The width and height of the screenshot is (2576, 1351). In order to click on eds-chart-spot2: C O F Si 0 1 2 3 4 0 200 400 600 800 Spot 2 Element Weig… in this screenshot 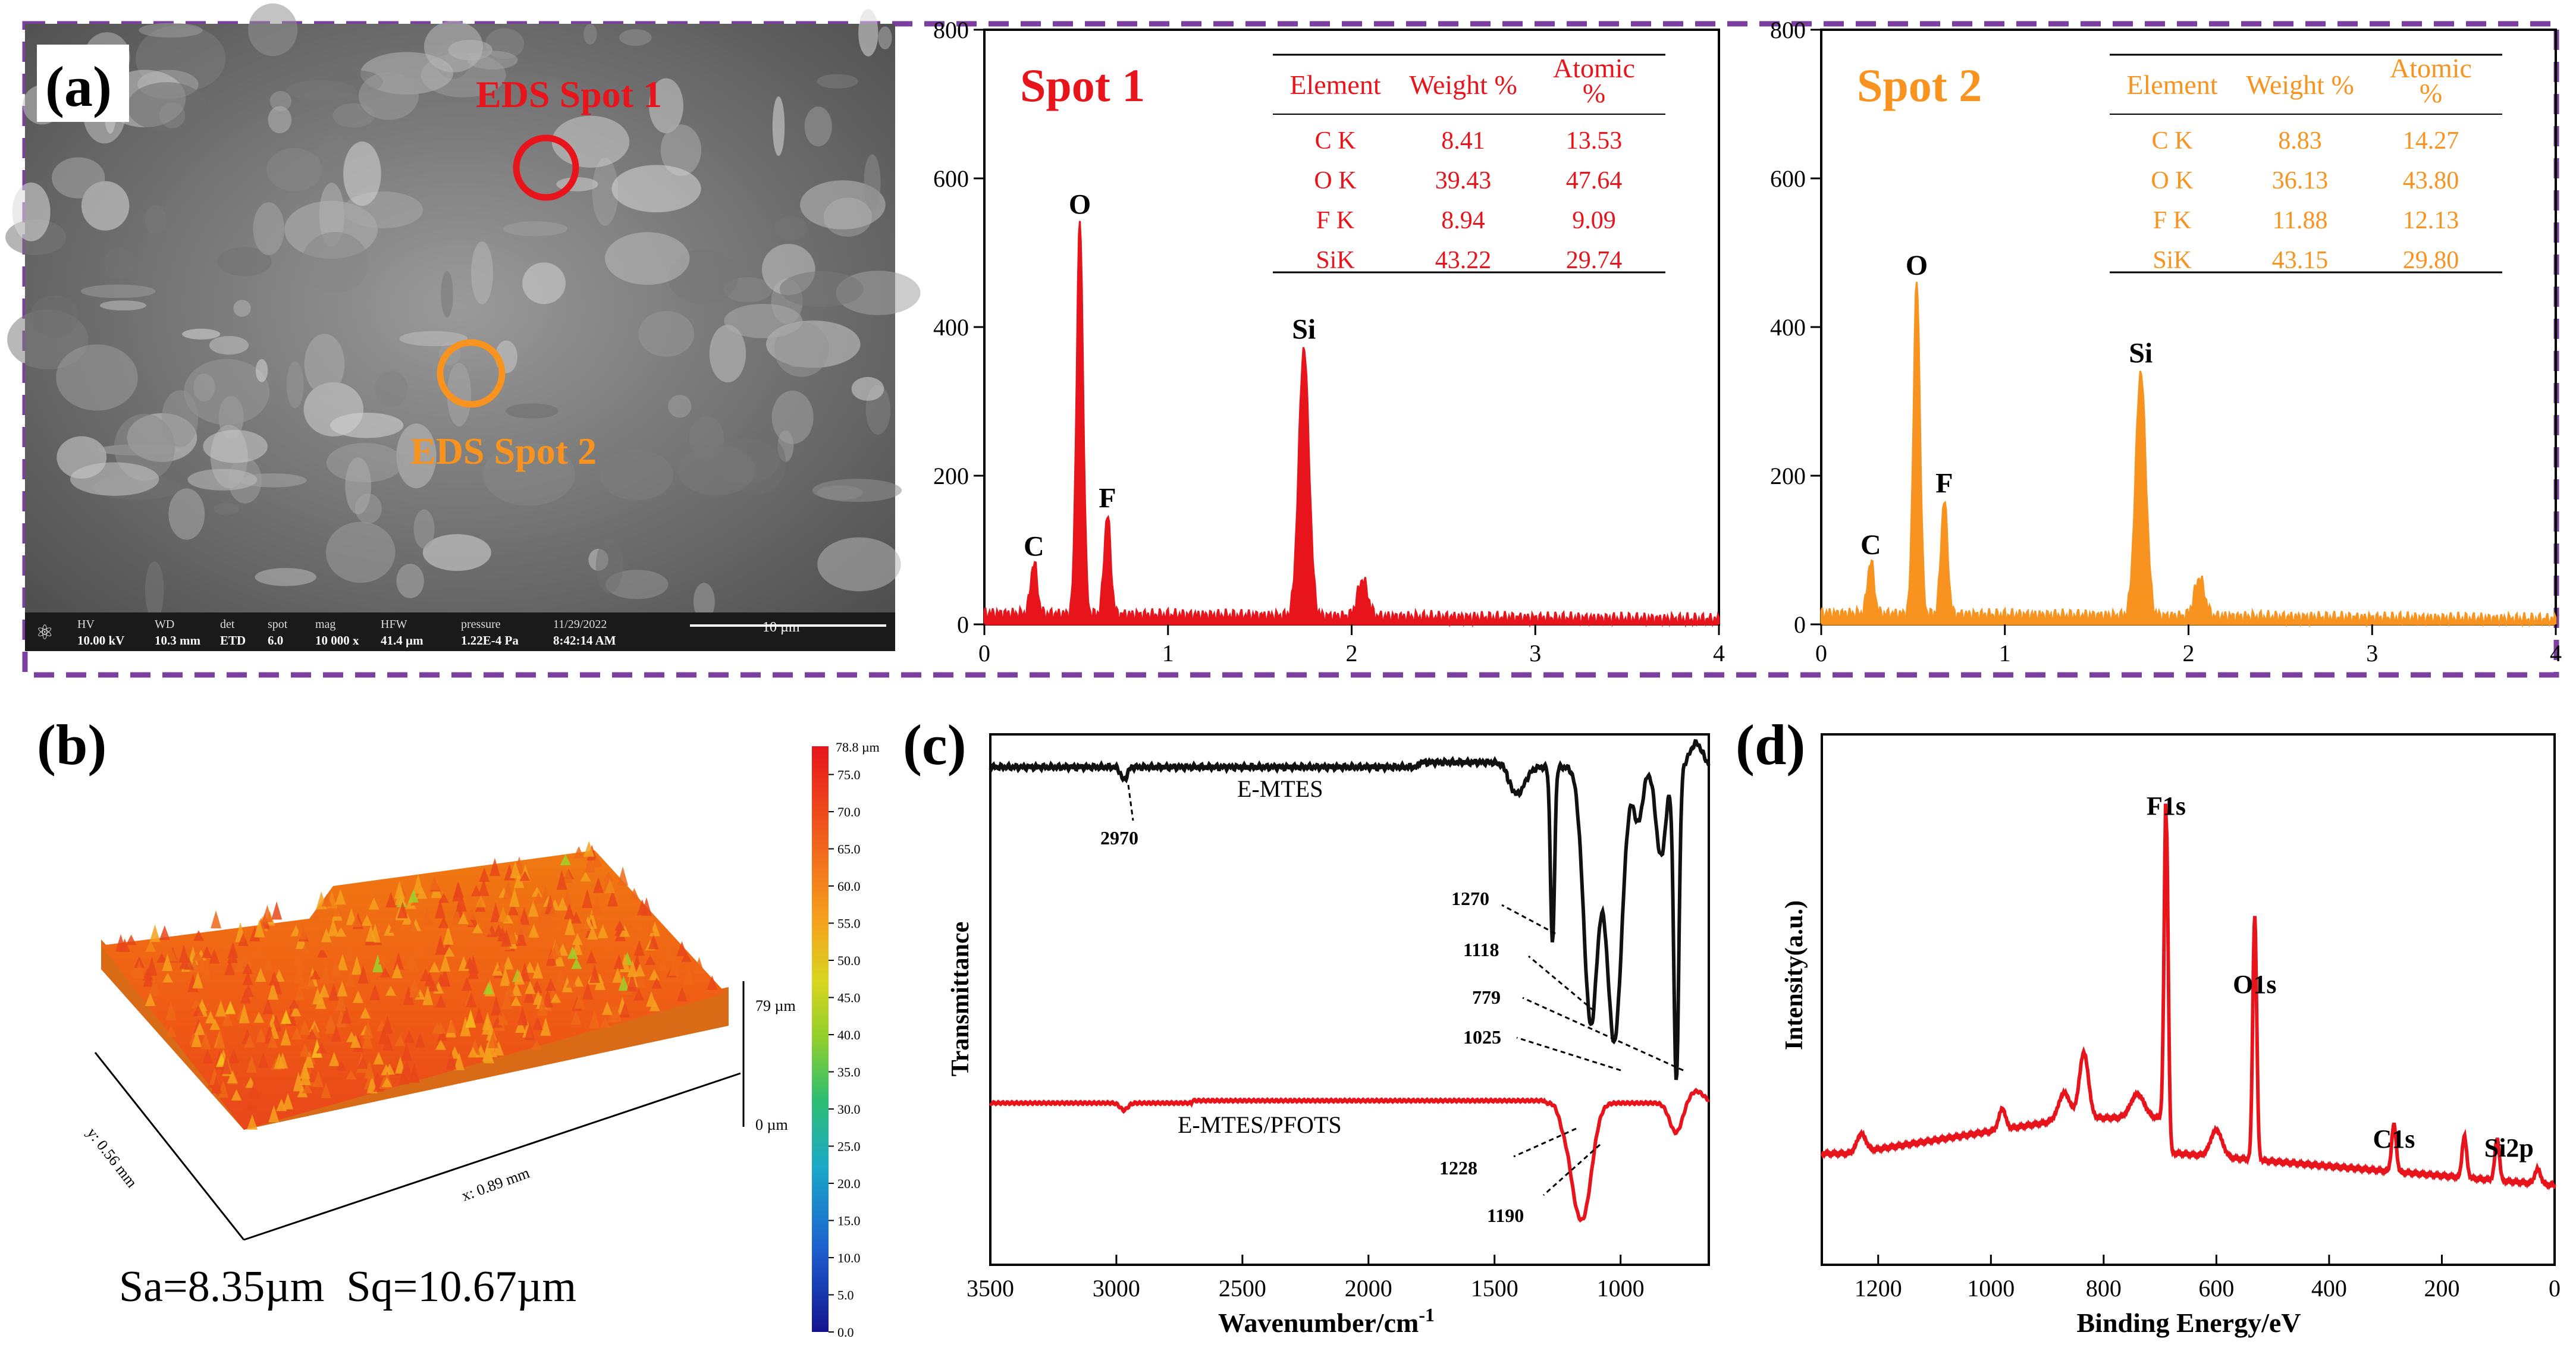, I will do `click(2166, 342)`.